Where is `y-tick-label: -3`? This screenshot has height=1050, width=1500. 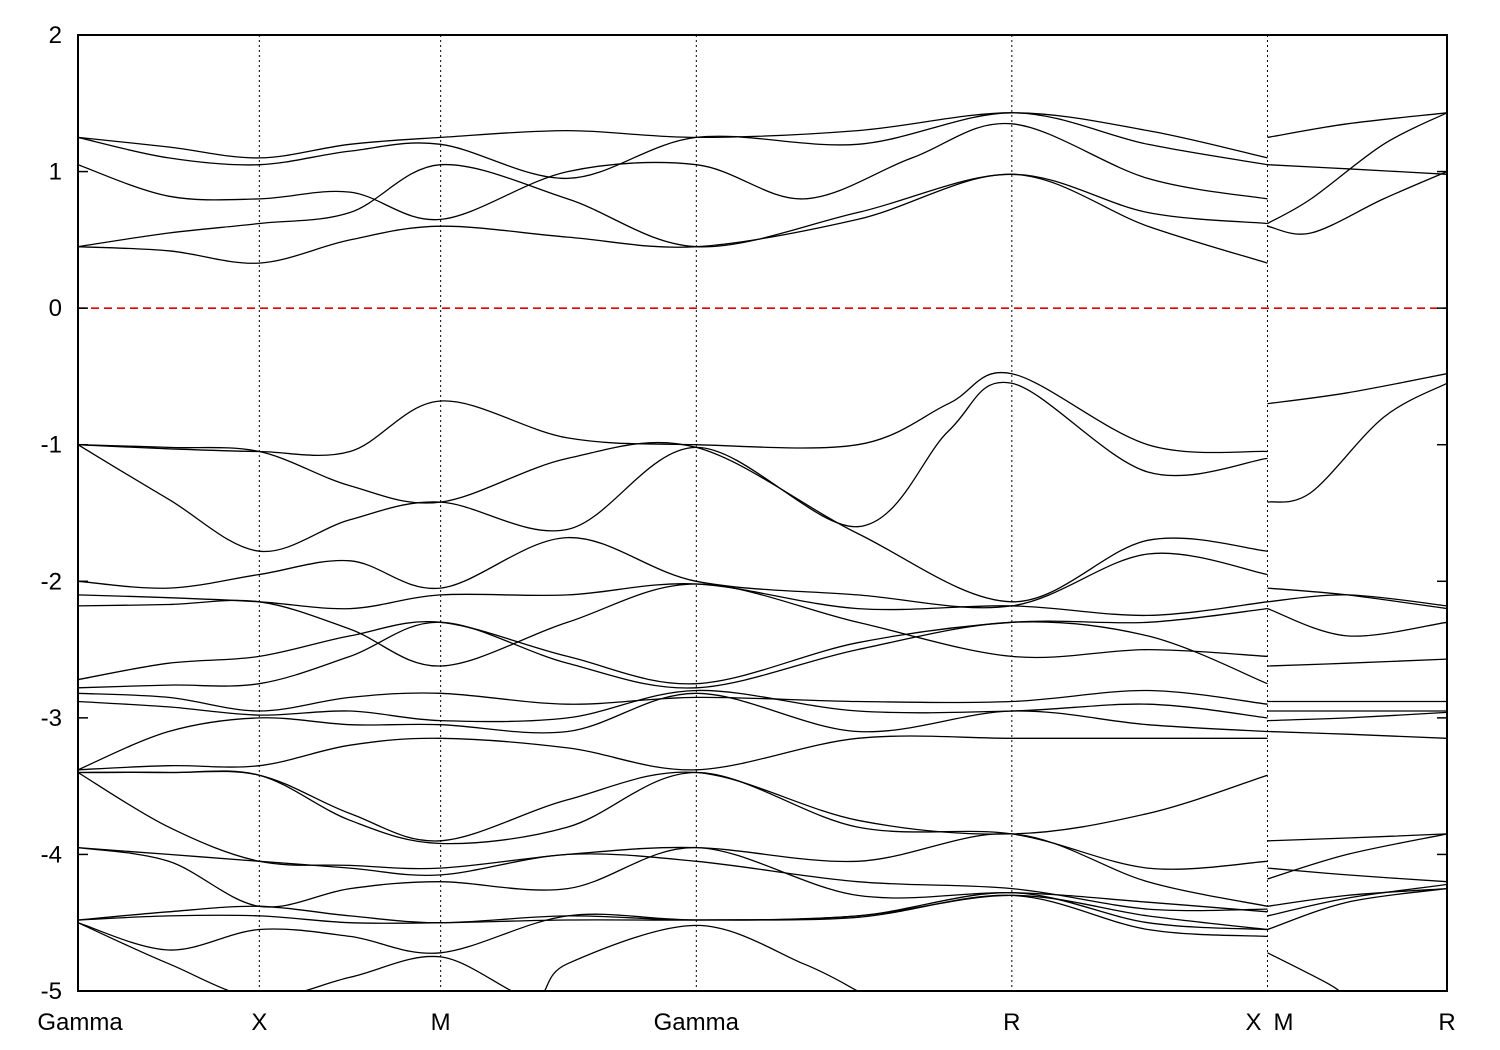 y-tick-label: -3 is located at coordinates (51, 718).